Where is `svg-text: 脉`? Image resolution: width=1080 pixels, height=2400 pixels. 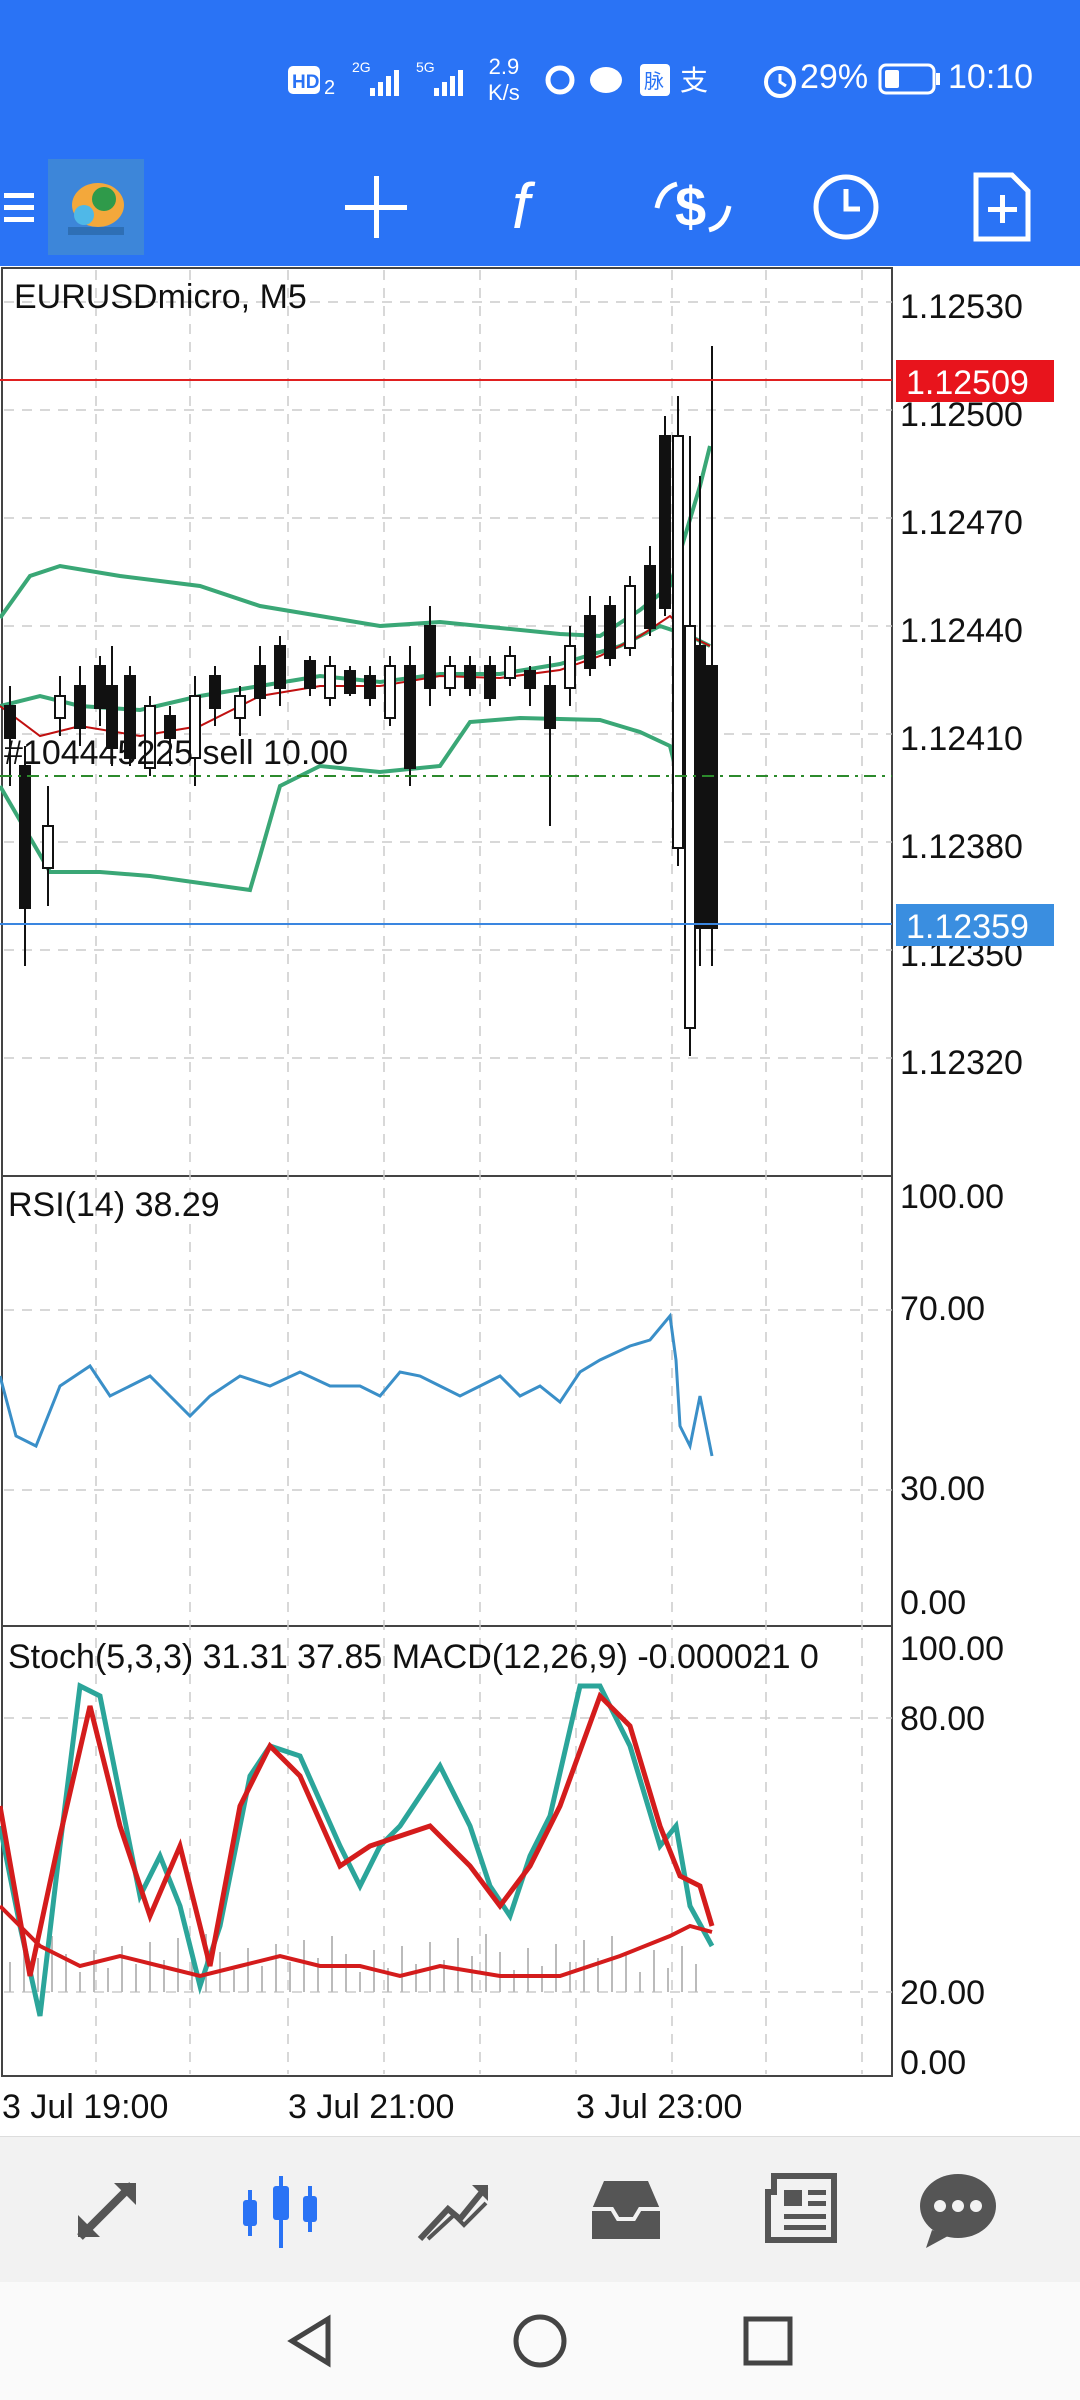
svg-text: 脉 is located at coordinates (654, 81).